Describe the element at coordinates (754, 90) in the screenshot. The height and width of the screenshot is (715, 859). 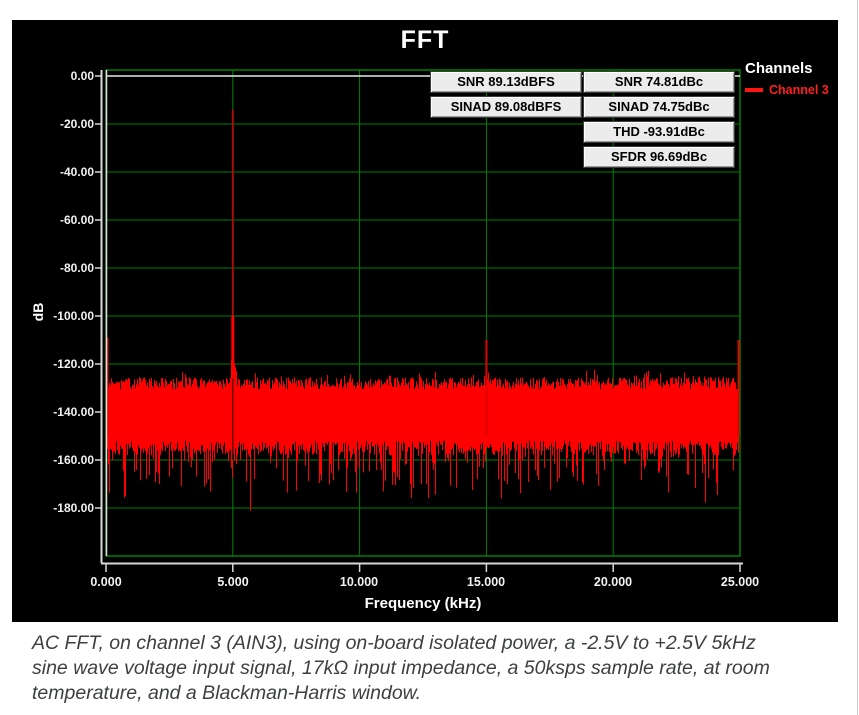
I see `channel-3-line-swatch-icon` at that location.